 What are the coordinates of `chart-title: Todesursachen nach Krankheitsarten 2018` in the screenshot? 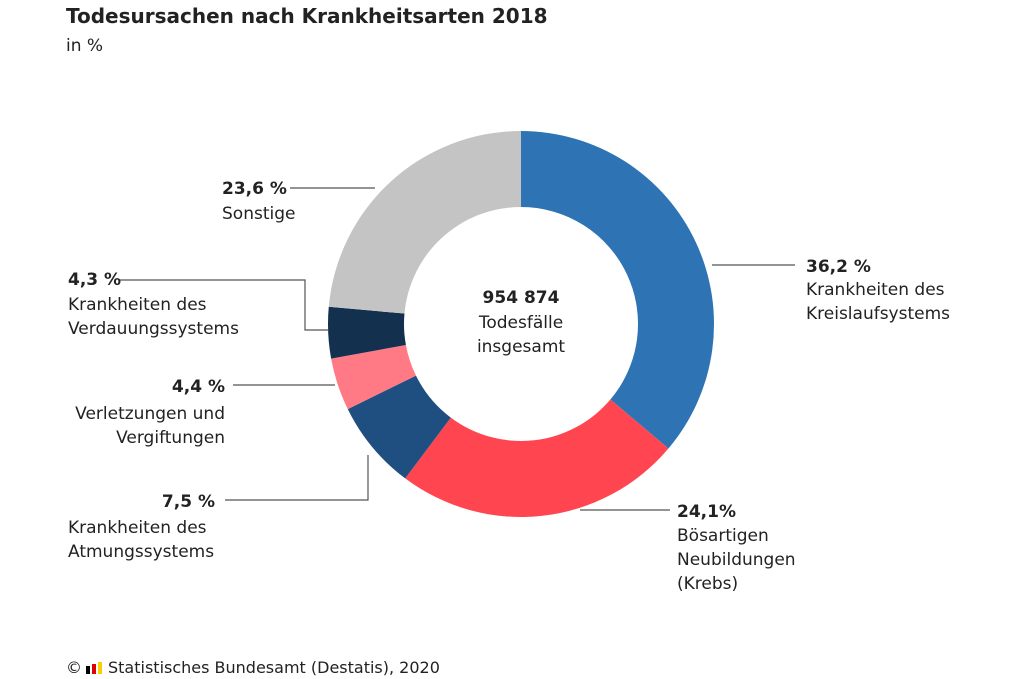 It's located at (307, 16).